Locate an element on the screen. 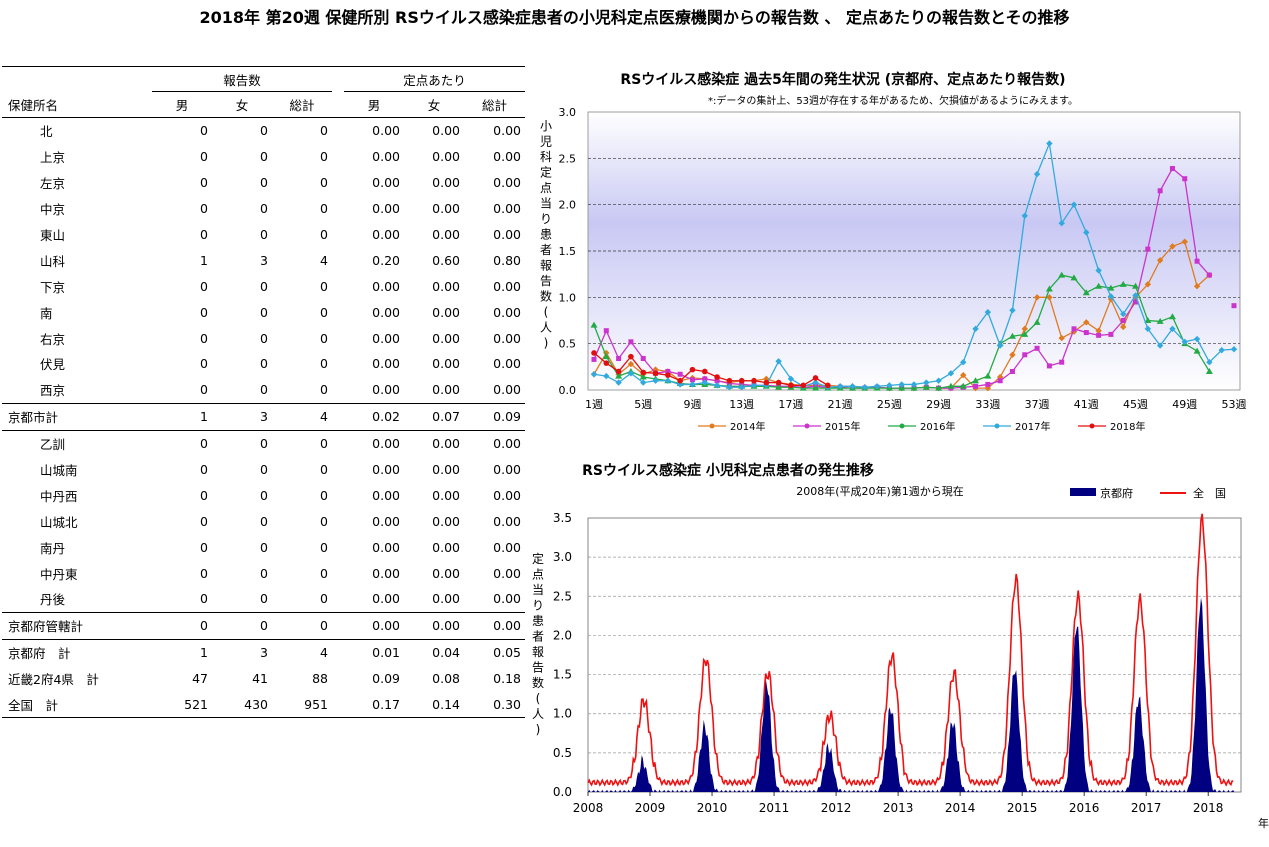  x-tick-label: 17週 is located at coordinates (790, 404).